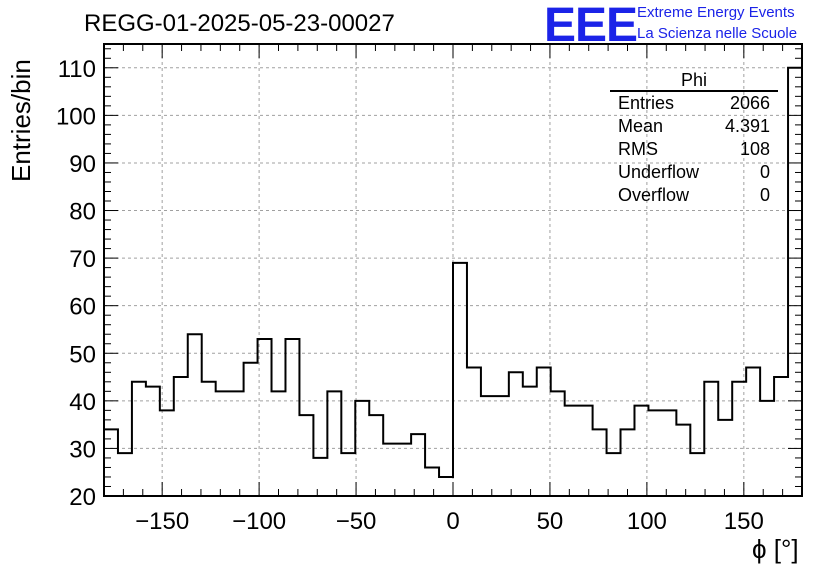 Image resolution: width=836 pixels, height=572 pixels. What do you see at coordinates (239, 23) in the screenshot?
I see `chart-title: REGG-01-2025-05-23-00027` at bounding box center [239, 23].